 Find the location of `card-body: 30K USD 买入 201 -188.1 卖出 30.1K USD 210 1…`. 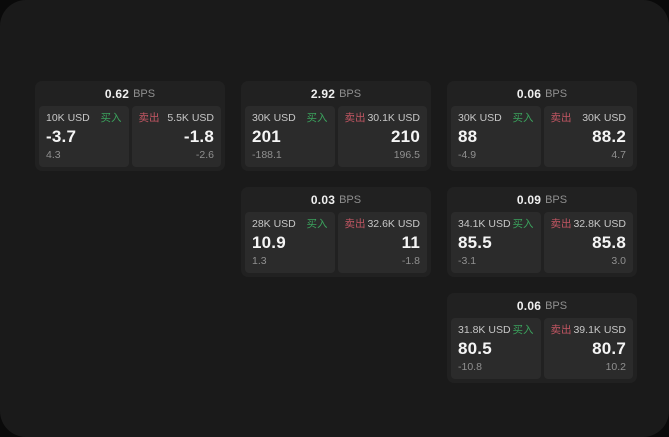

card-body: 30K USD 买入 201 -188.1 卖出 30.1K USD 210 1… is located at coordinates (336, 136).